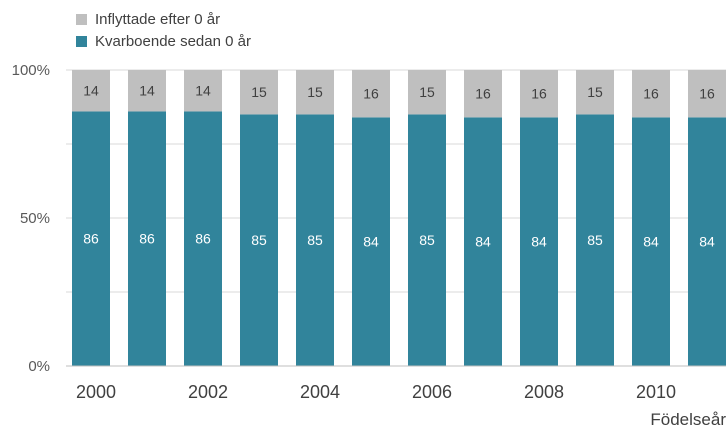  I want to click on bar-inflyttade-2000, so click(91, 91).